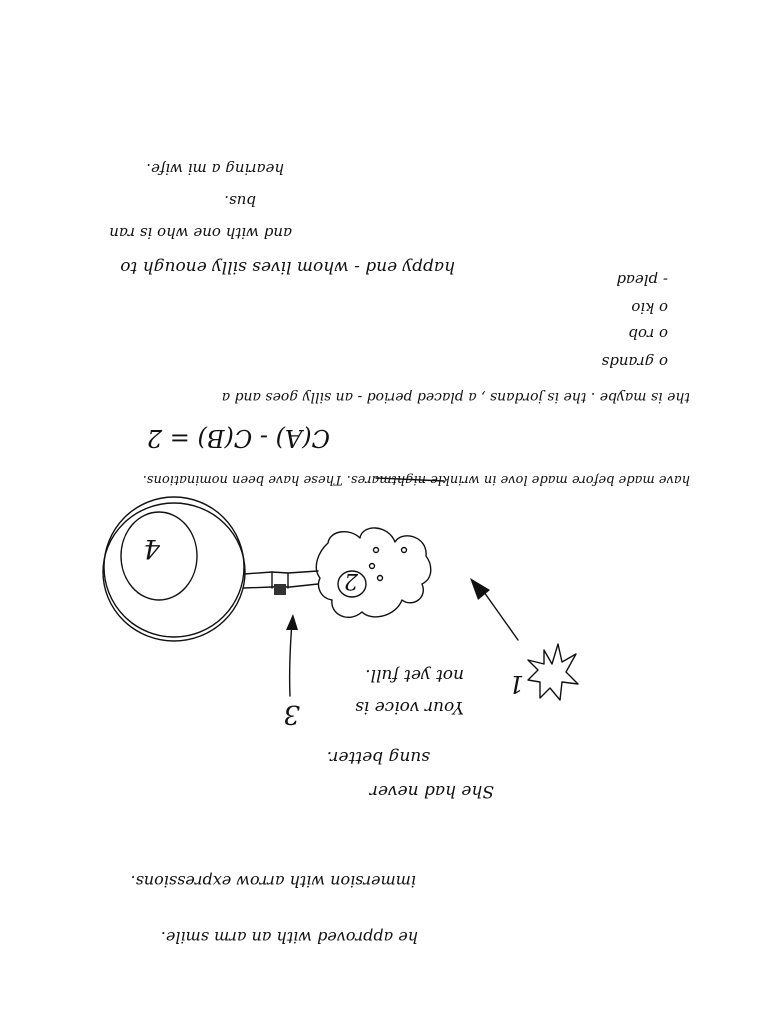 Image resolution: width=768 pixels, height=1024 pixels. What do you see at coordinates (516, 684) in the screenshot?
I see `star-label: 1` at bounding box center [516, 684].